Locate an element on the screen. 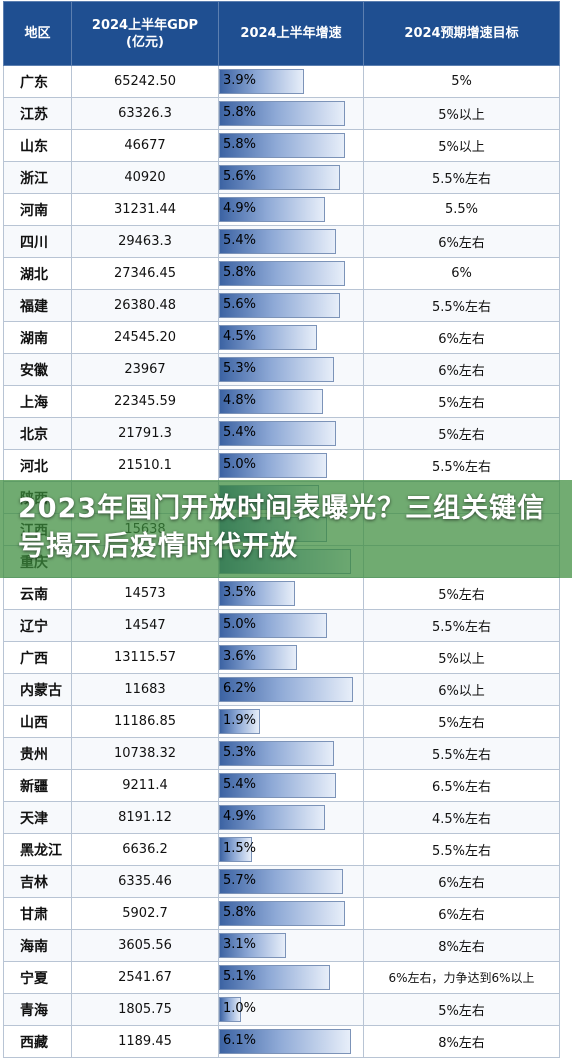 The image size is (572, 1059). cell-region: 西藏 is located at coordinates (37, 1041).